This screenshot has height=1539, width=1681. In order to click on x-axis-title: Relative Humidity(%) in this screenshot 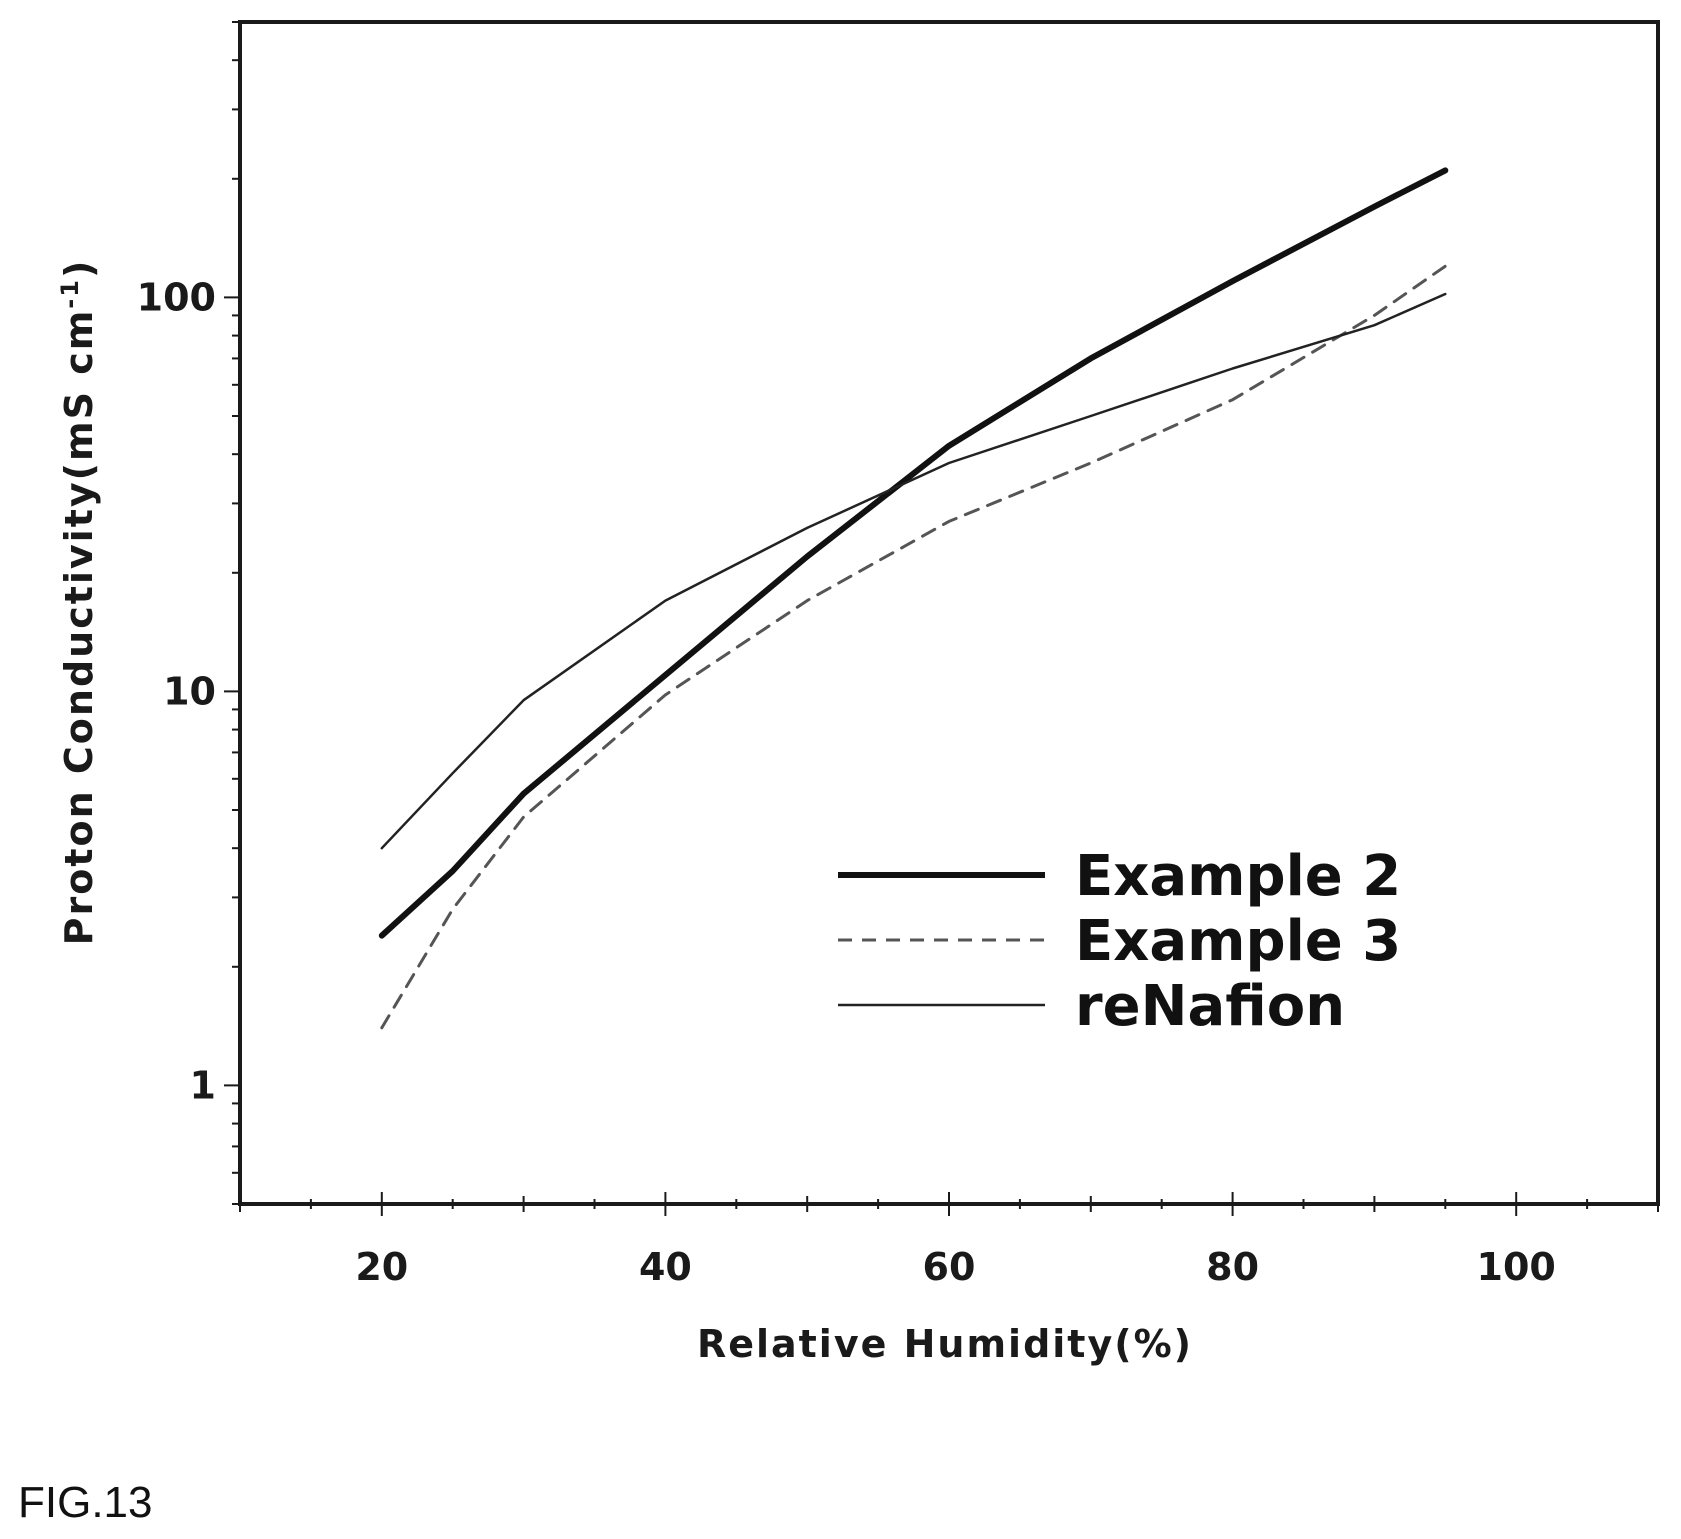, I will do `click(945, 1344)`.